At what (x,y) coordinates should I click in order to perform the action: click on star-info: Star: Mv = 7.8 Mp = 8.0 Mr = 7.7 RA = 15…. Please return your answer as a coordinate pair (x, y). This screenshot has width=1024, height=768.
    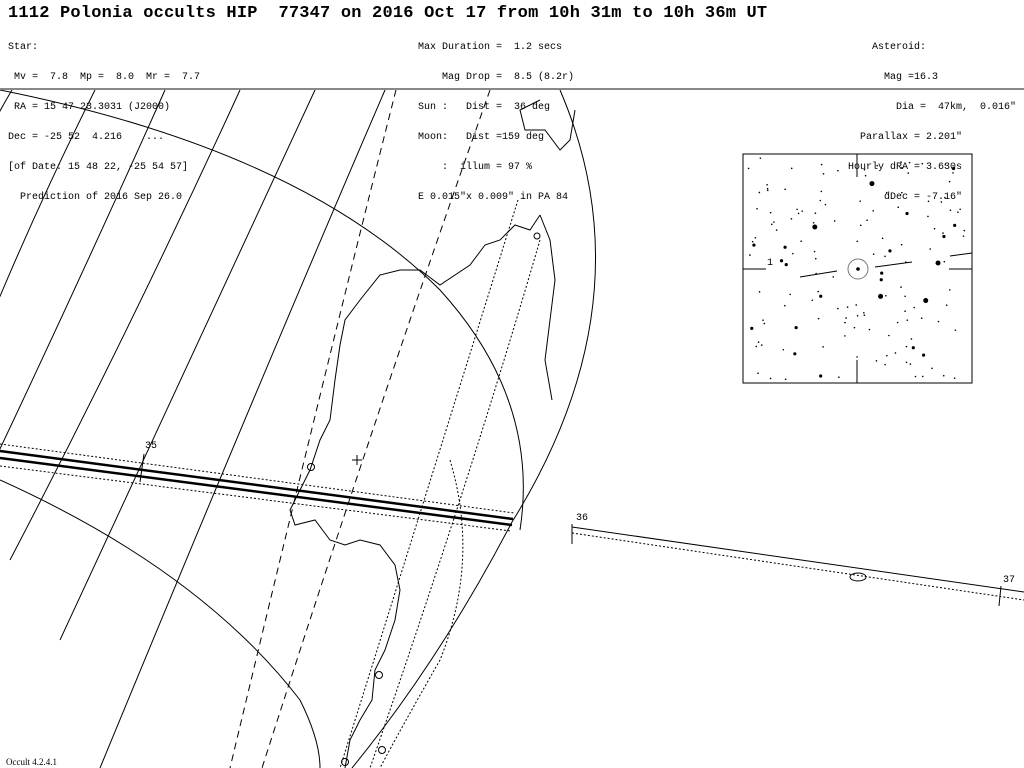
    Looking at the image, I should click on (104, 123).